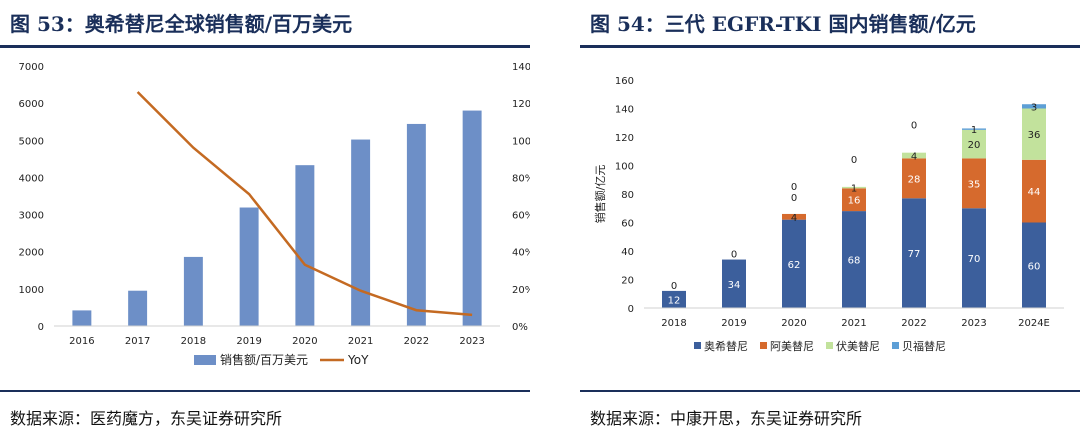  Describe the element at coordinates (521, 104) in the screenshot. I see `y-right-tick-label: 120%` at that location.